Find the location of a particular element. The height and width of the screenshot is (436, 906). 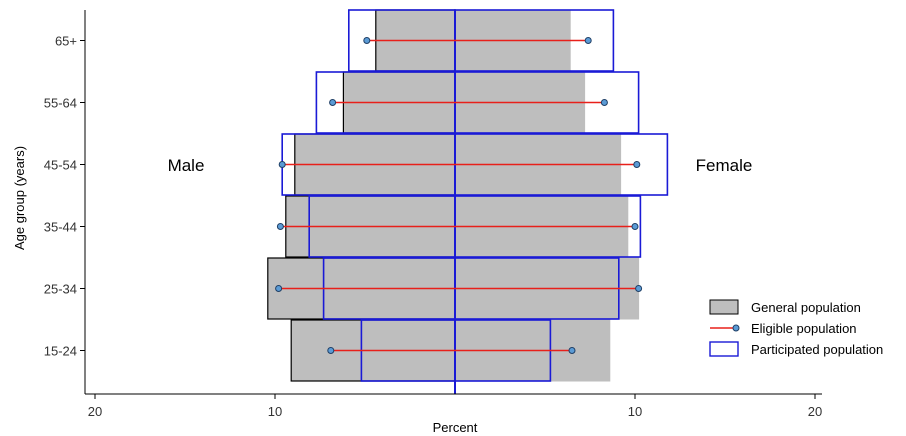

y-tick-label-25-34: 25-34 is located at coordinates (60, 289).